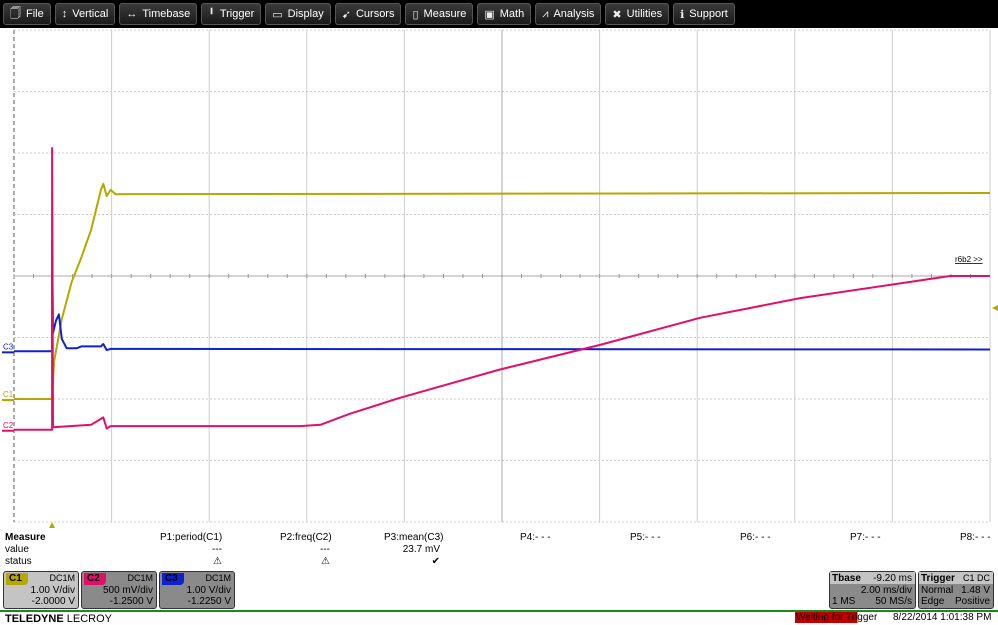 This screenshot has height=625, width=998. I want to click on param-p2-status: ⚠, so click(325, 561).